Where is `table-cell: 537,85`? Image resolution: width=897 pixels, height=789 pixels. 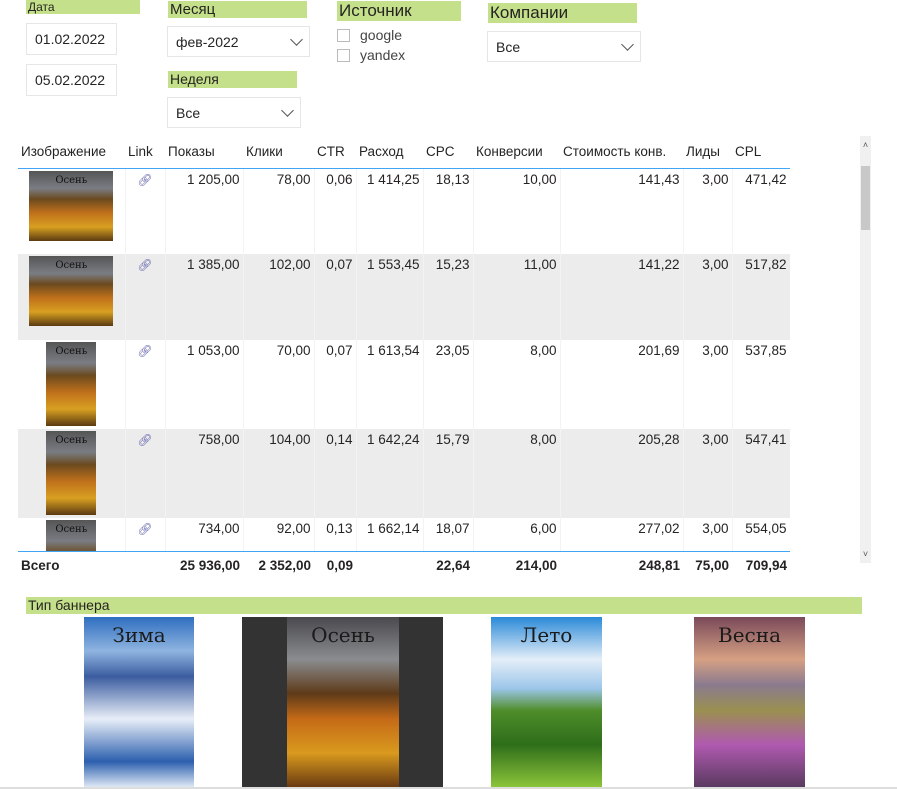 table-cell: 537,85 is located at coordinates (761, 384).